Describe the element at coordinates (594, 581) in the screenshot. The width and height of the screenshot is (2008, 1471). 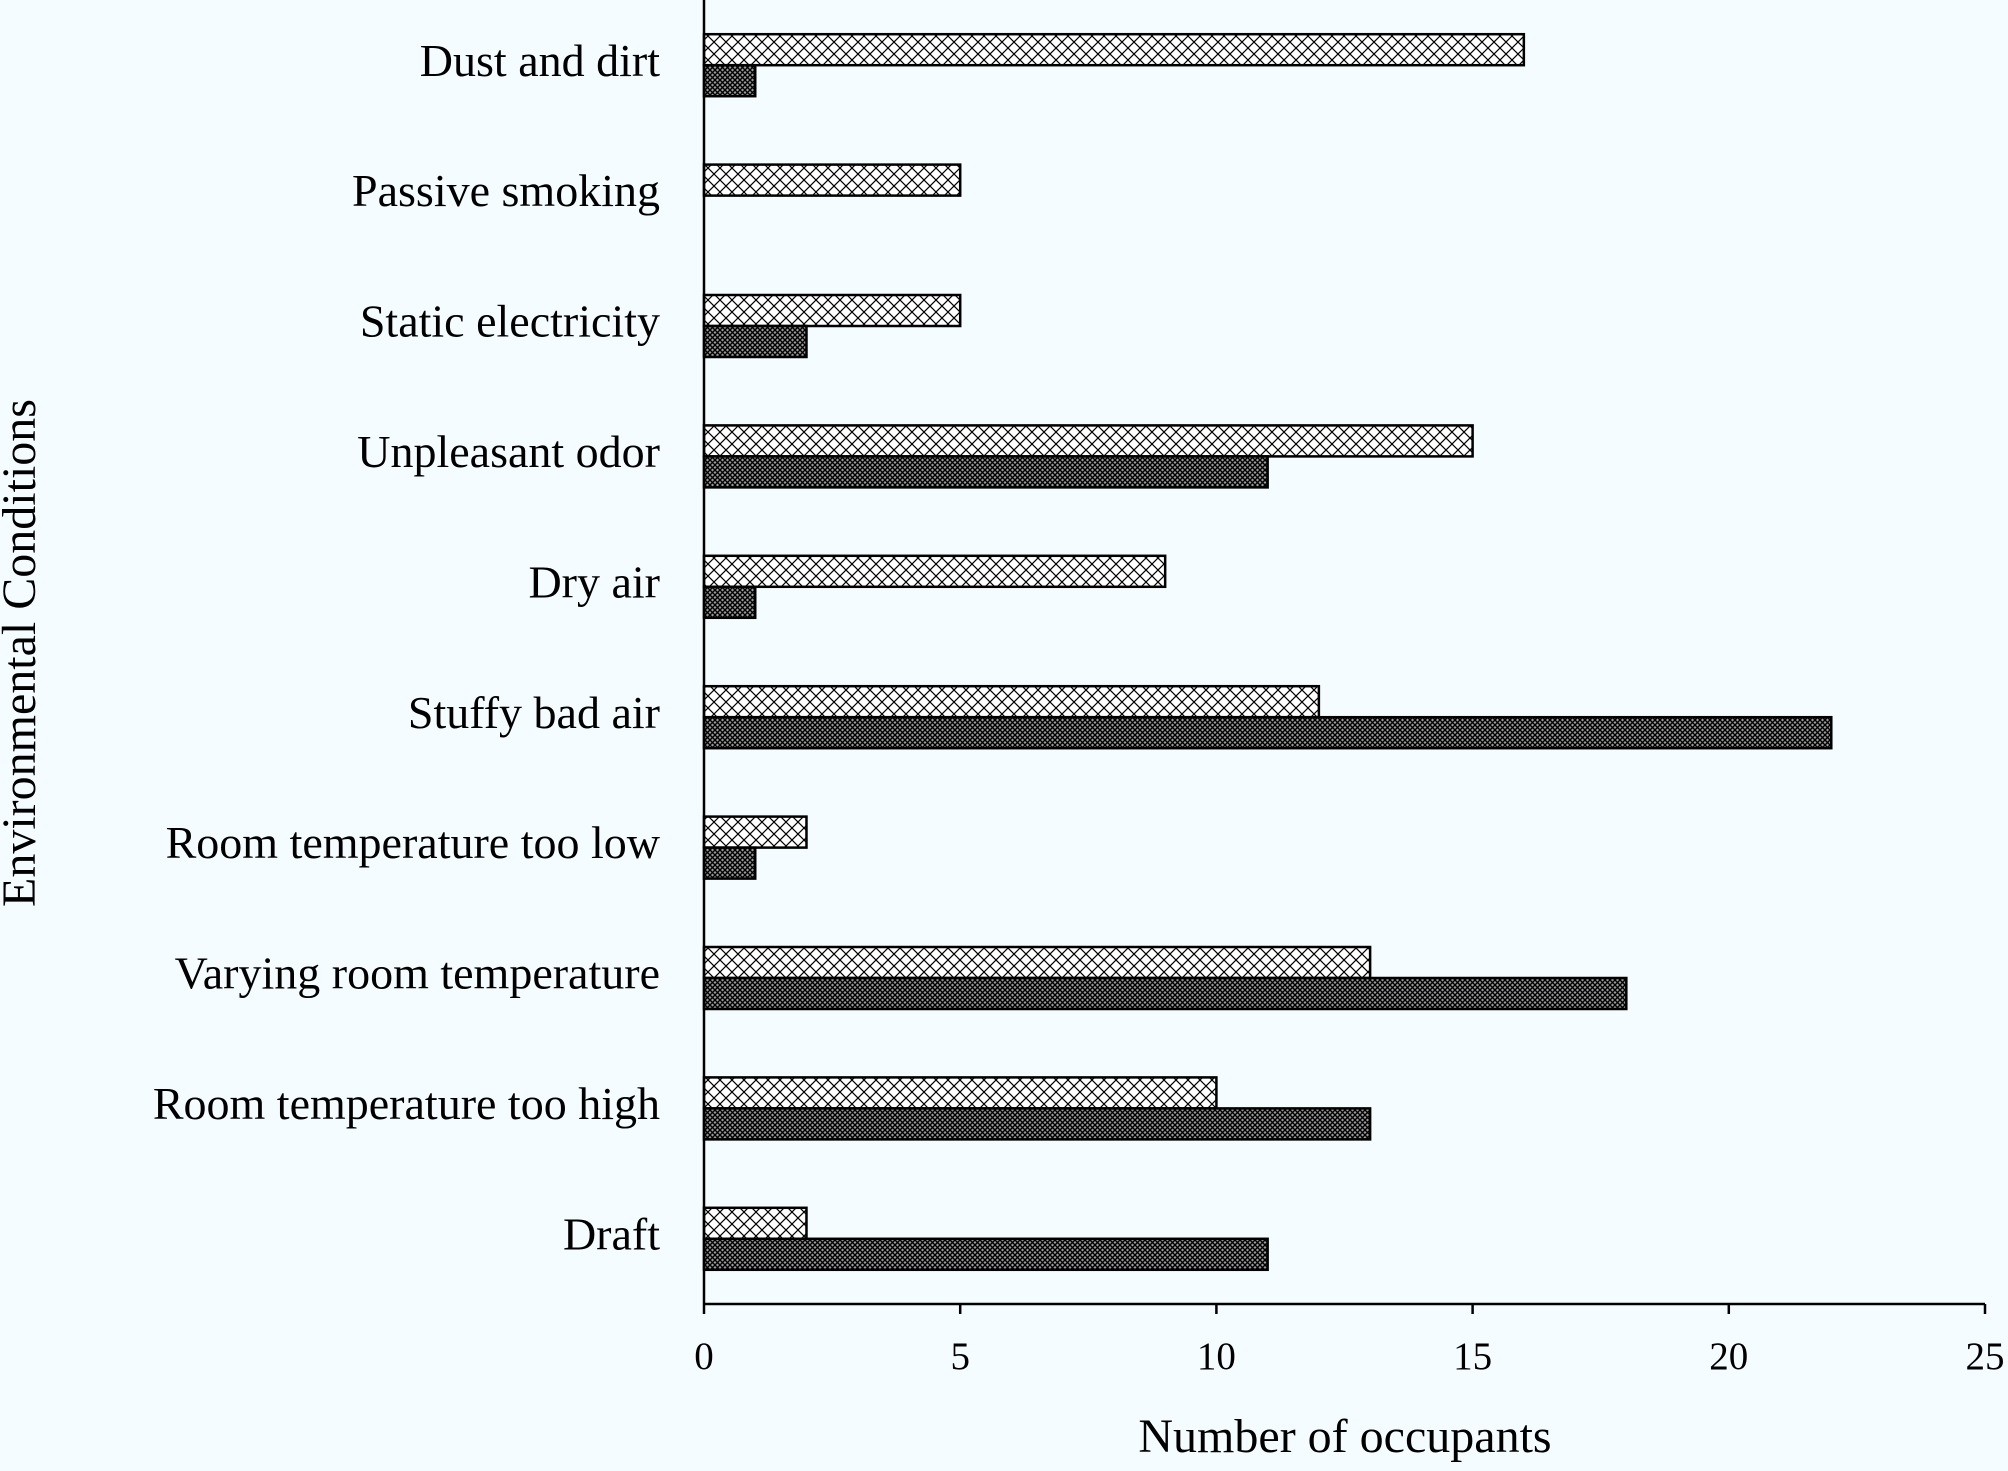
I see `y-tick-label: Dry air` at that location.